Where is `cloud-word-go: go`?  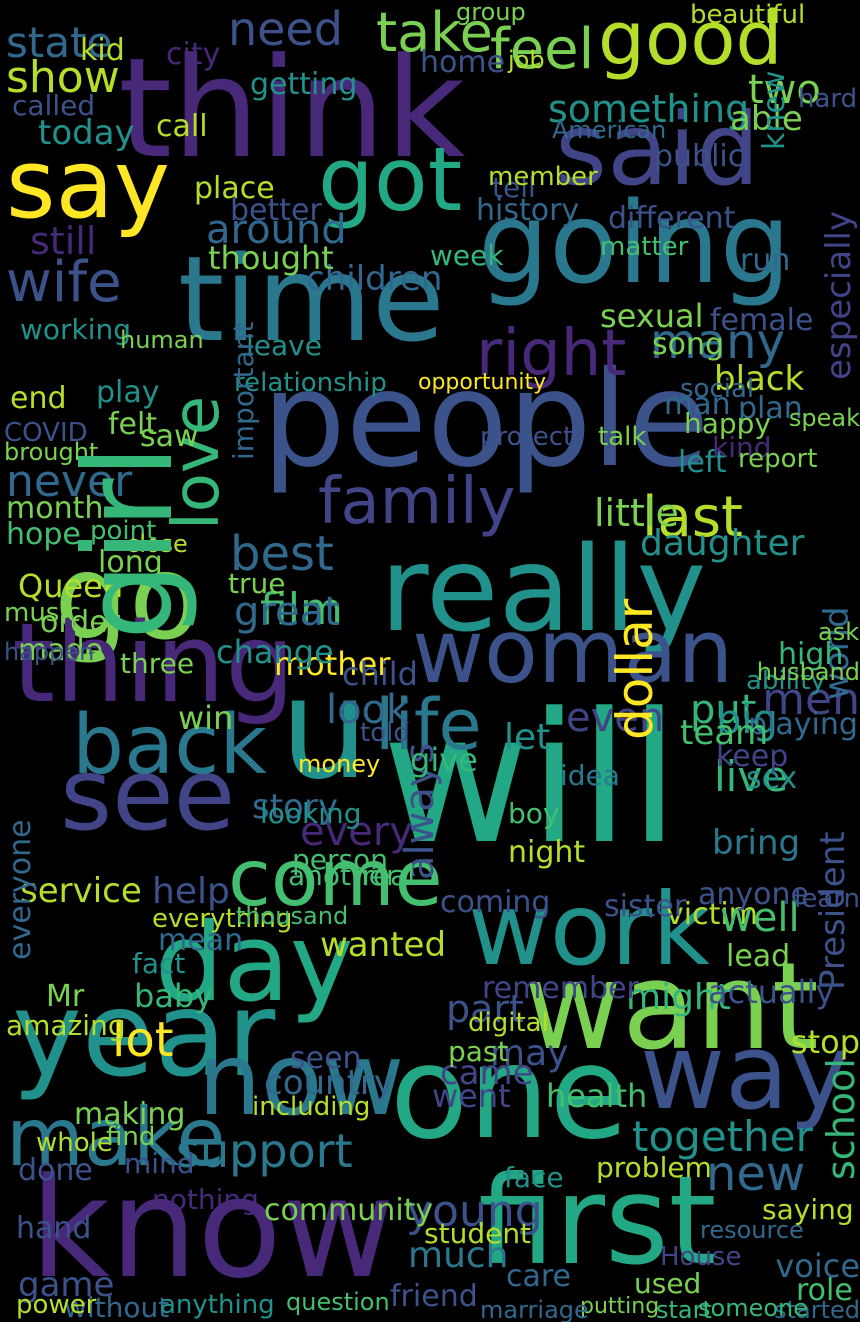 cloud-word-go: go is located at coordinates (128, 597).